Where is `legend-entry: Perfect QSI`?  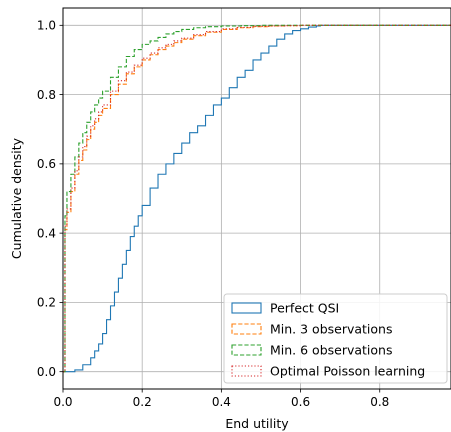 legend-entry: Perfect QSI is located at coordinates (285, 308).